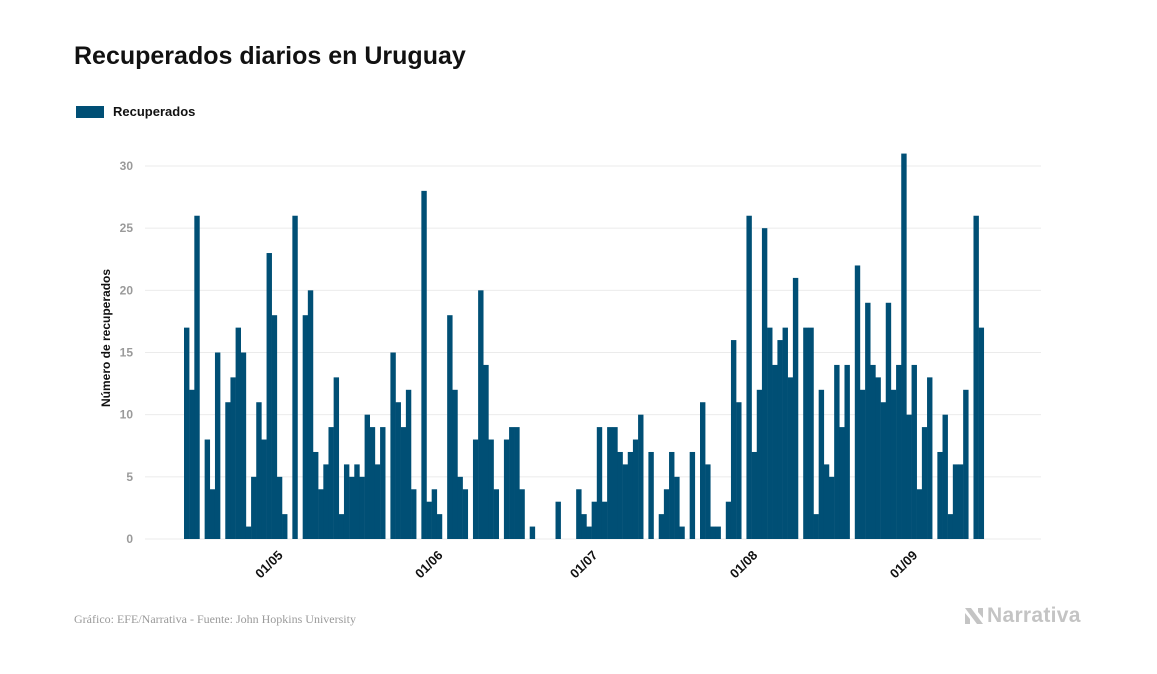 Image resolution: width=1157 pixels, height=674 pixels. I want to click on y-axis-ticks: 0 5 10 15 20 25 30, so click(127, 352).